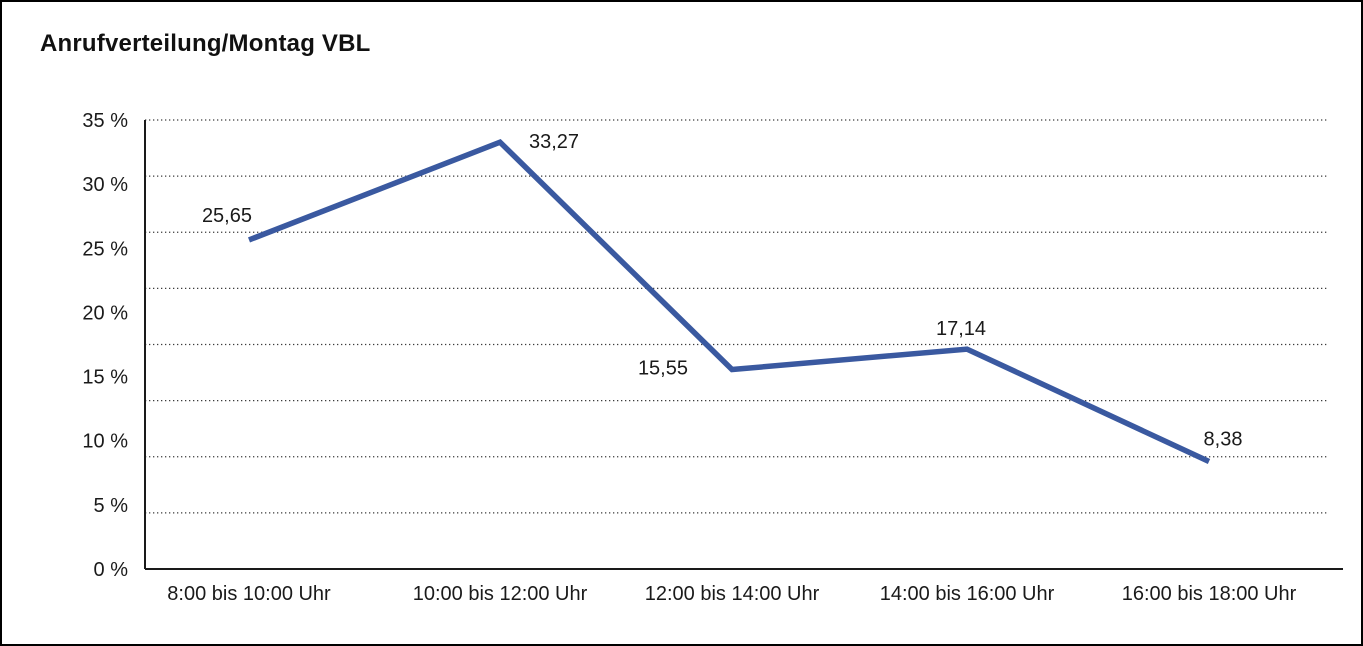 This screenshot has height=646, width=1363. What do you see at coordinates (1209, 594) in the screenshot?
I see `x-axis-category-label: 16:00 bis 18:00 Uhr` at bounding box center [1209, 594].